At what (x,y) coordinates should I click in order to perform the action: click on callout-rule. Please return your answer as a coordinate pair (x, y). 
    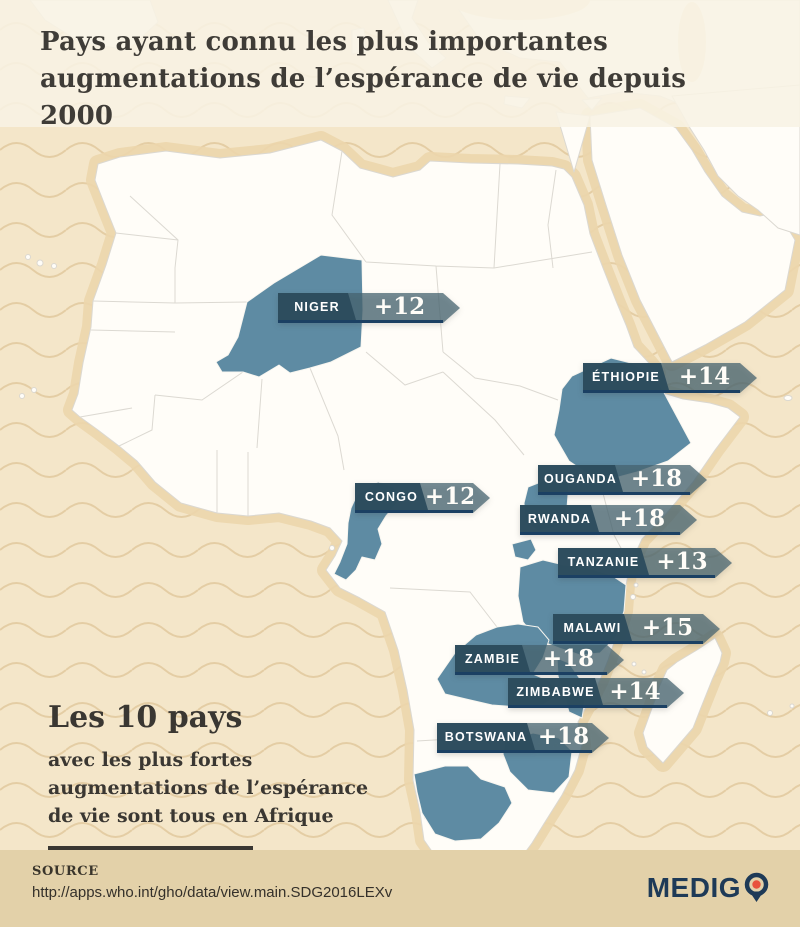
    Looking at the image, I should click on (150, 848).